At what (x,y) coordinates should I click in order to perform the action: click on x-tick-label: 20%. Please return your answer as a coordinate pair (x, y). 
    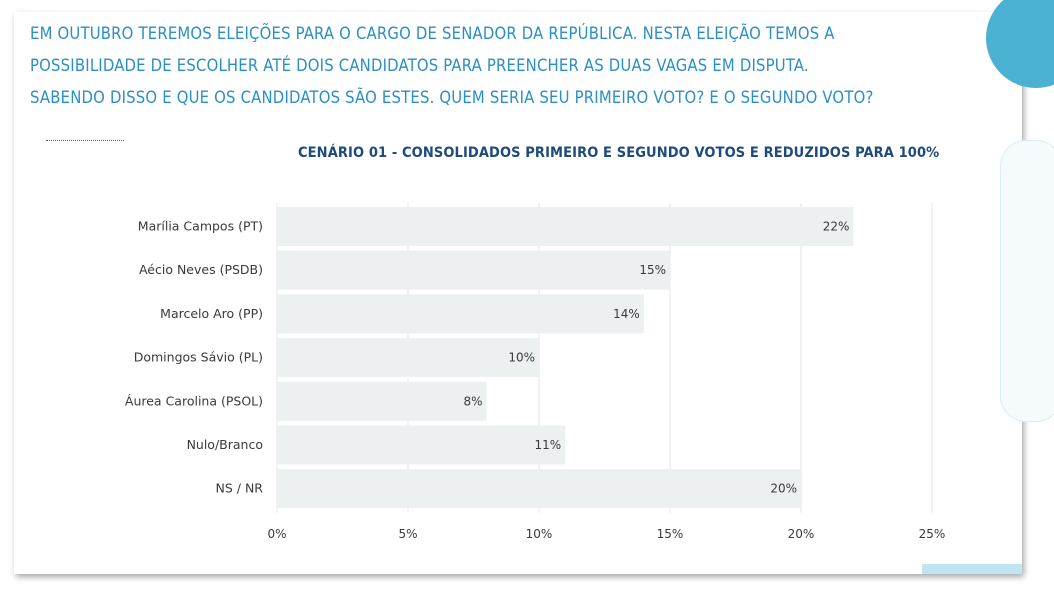
    Looking at the image, I should click on (801, 534).